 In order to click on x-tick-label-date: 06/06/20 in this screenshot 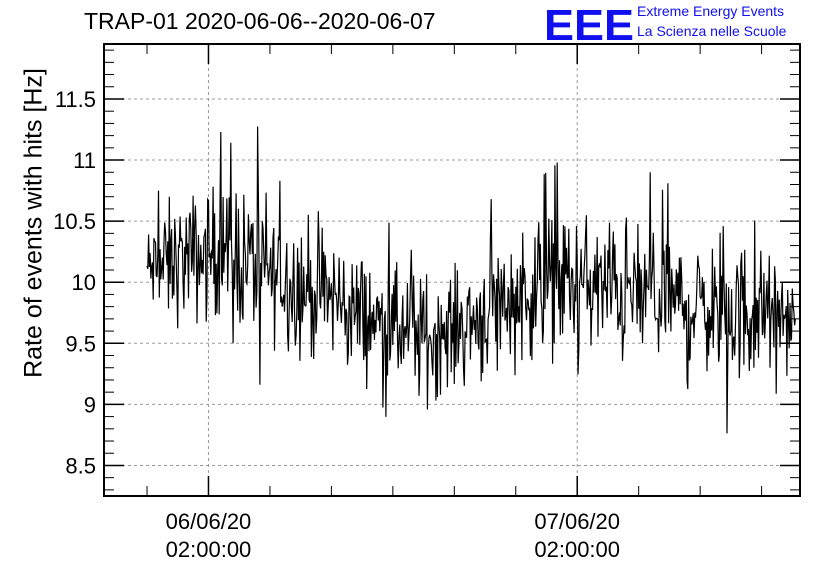, I will do `click(208, 521)`.